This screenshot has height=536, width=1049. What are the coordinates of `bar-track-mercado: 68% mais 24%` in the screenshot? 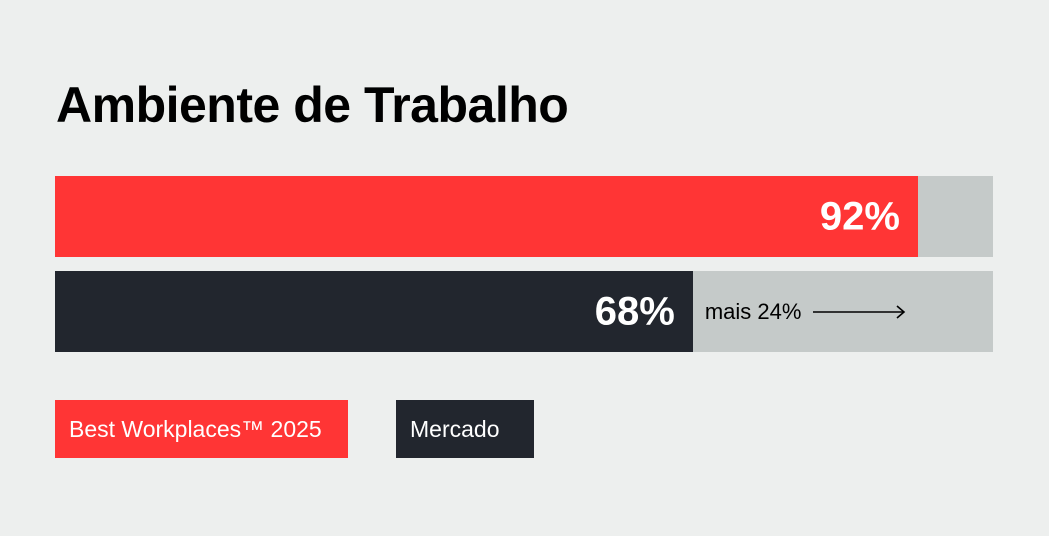 It's located at (524, 311).